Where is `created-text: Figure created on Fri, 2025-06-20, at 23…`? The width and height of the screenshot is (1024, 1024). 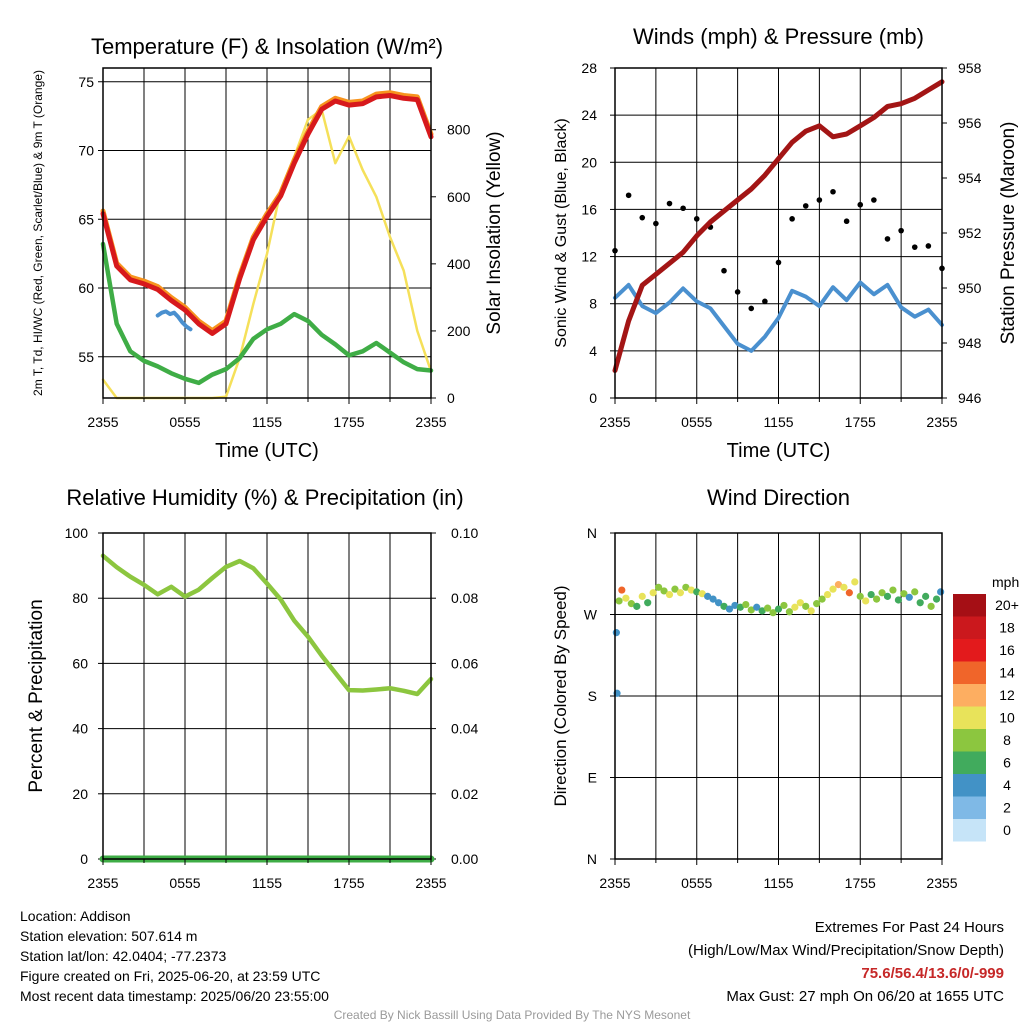 created-text: Figure created on Fri, 2025-06-20, at 23… is located at coordinates (170, 976).